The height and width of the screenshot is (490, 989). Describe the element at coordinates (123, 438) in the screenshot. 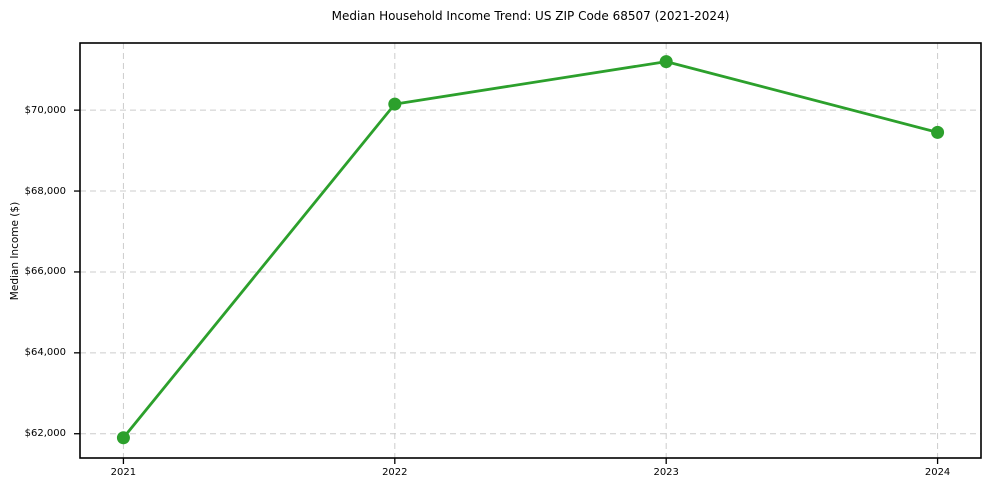

I see `data-point-2021` at that location.